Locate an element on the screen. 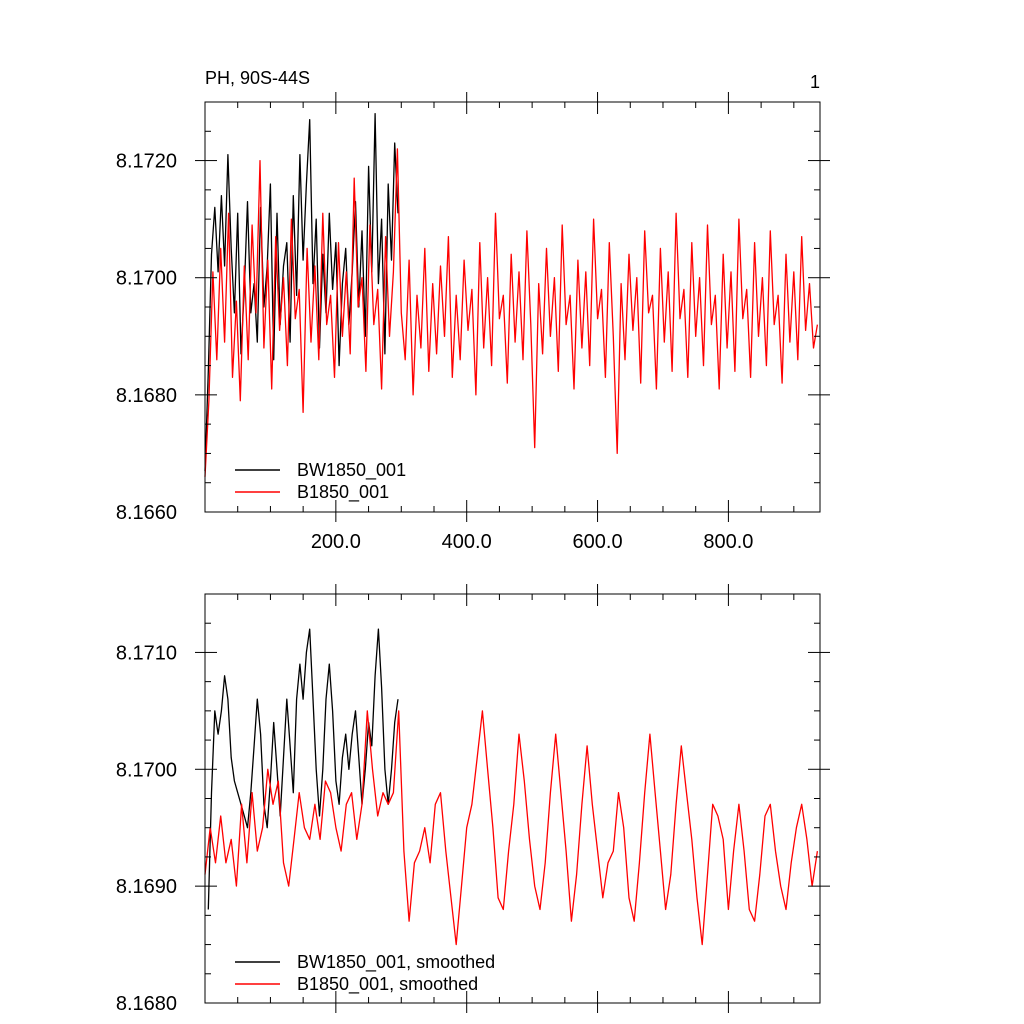 This screenshot has height=1024, width=1024. chart-right-title: 1 is located at coordinates (815, 82).